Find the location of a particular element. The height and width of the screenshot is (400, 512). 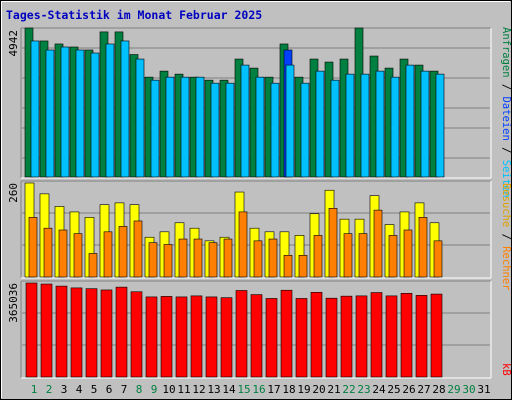

legend-kb: kB is located at coordinates (506, 369).